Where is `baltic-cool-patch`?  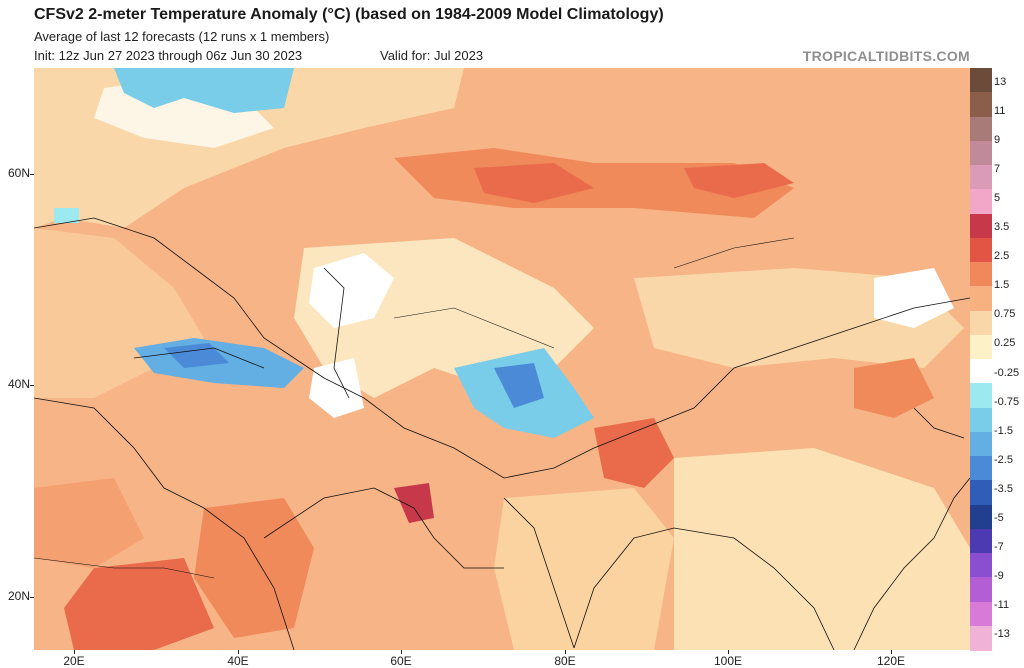 baltic-cool-patch is located at coordinates (66, 215).